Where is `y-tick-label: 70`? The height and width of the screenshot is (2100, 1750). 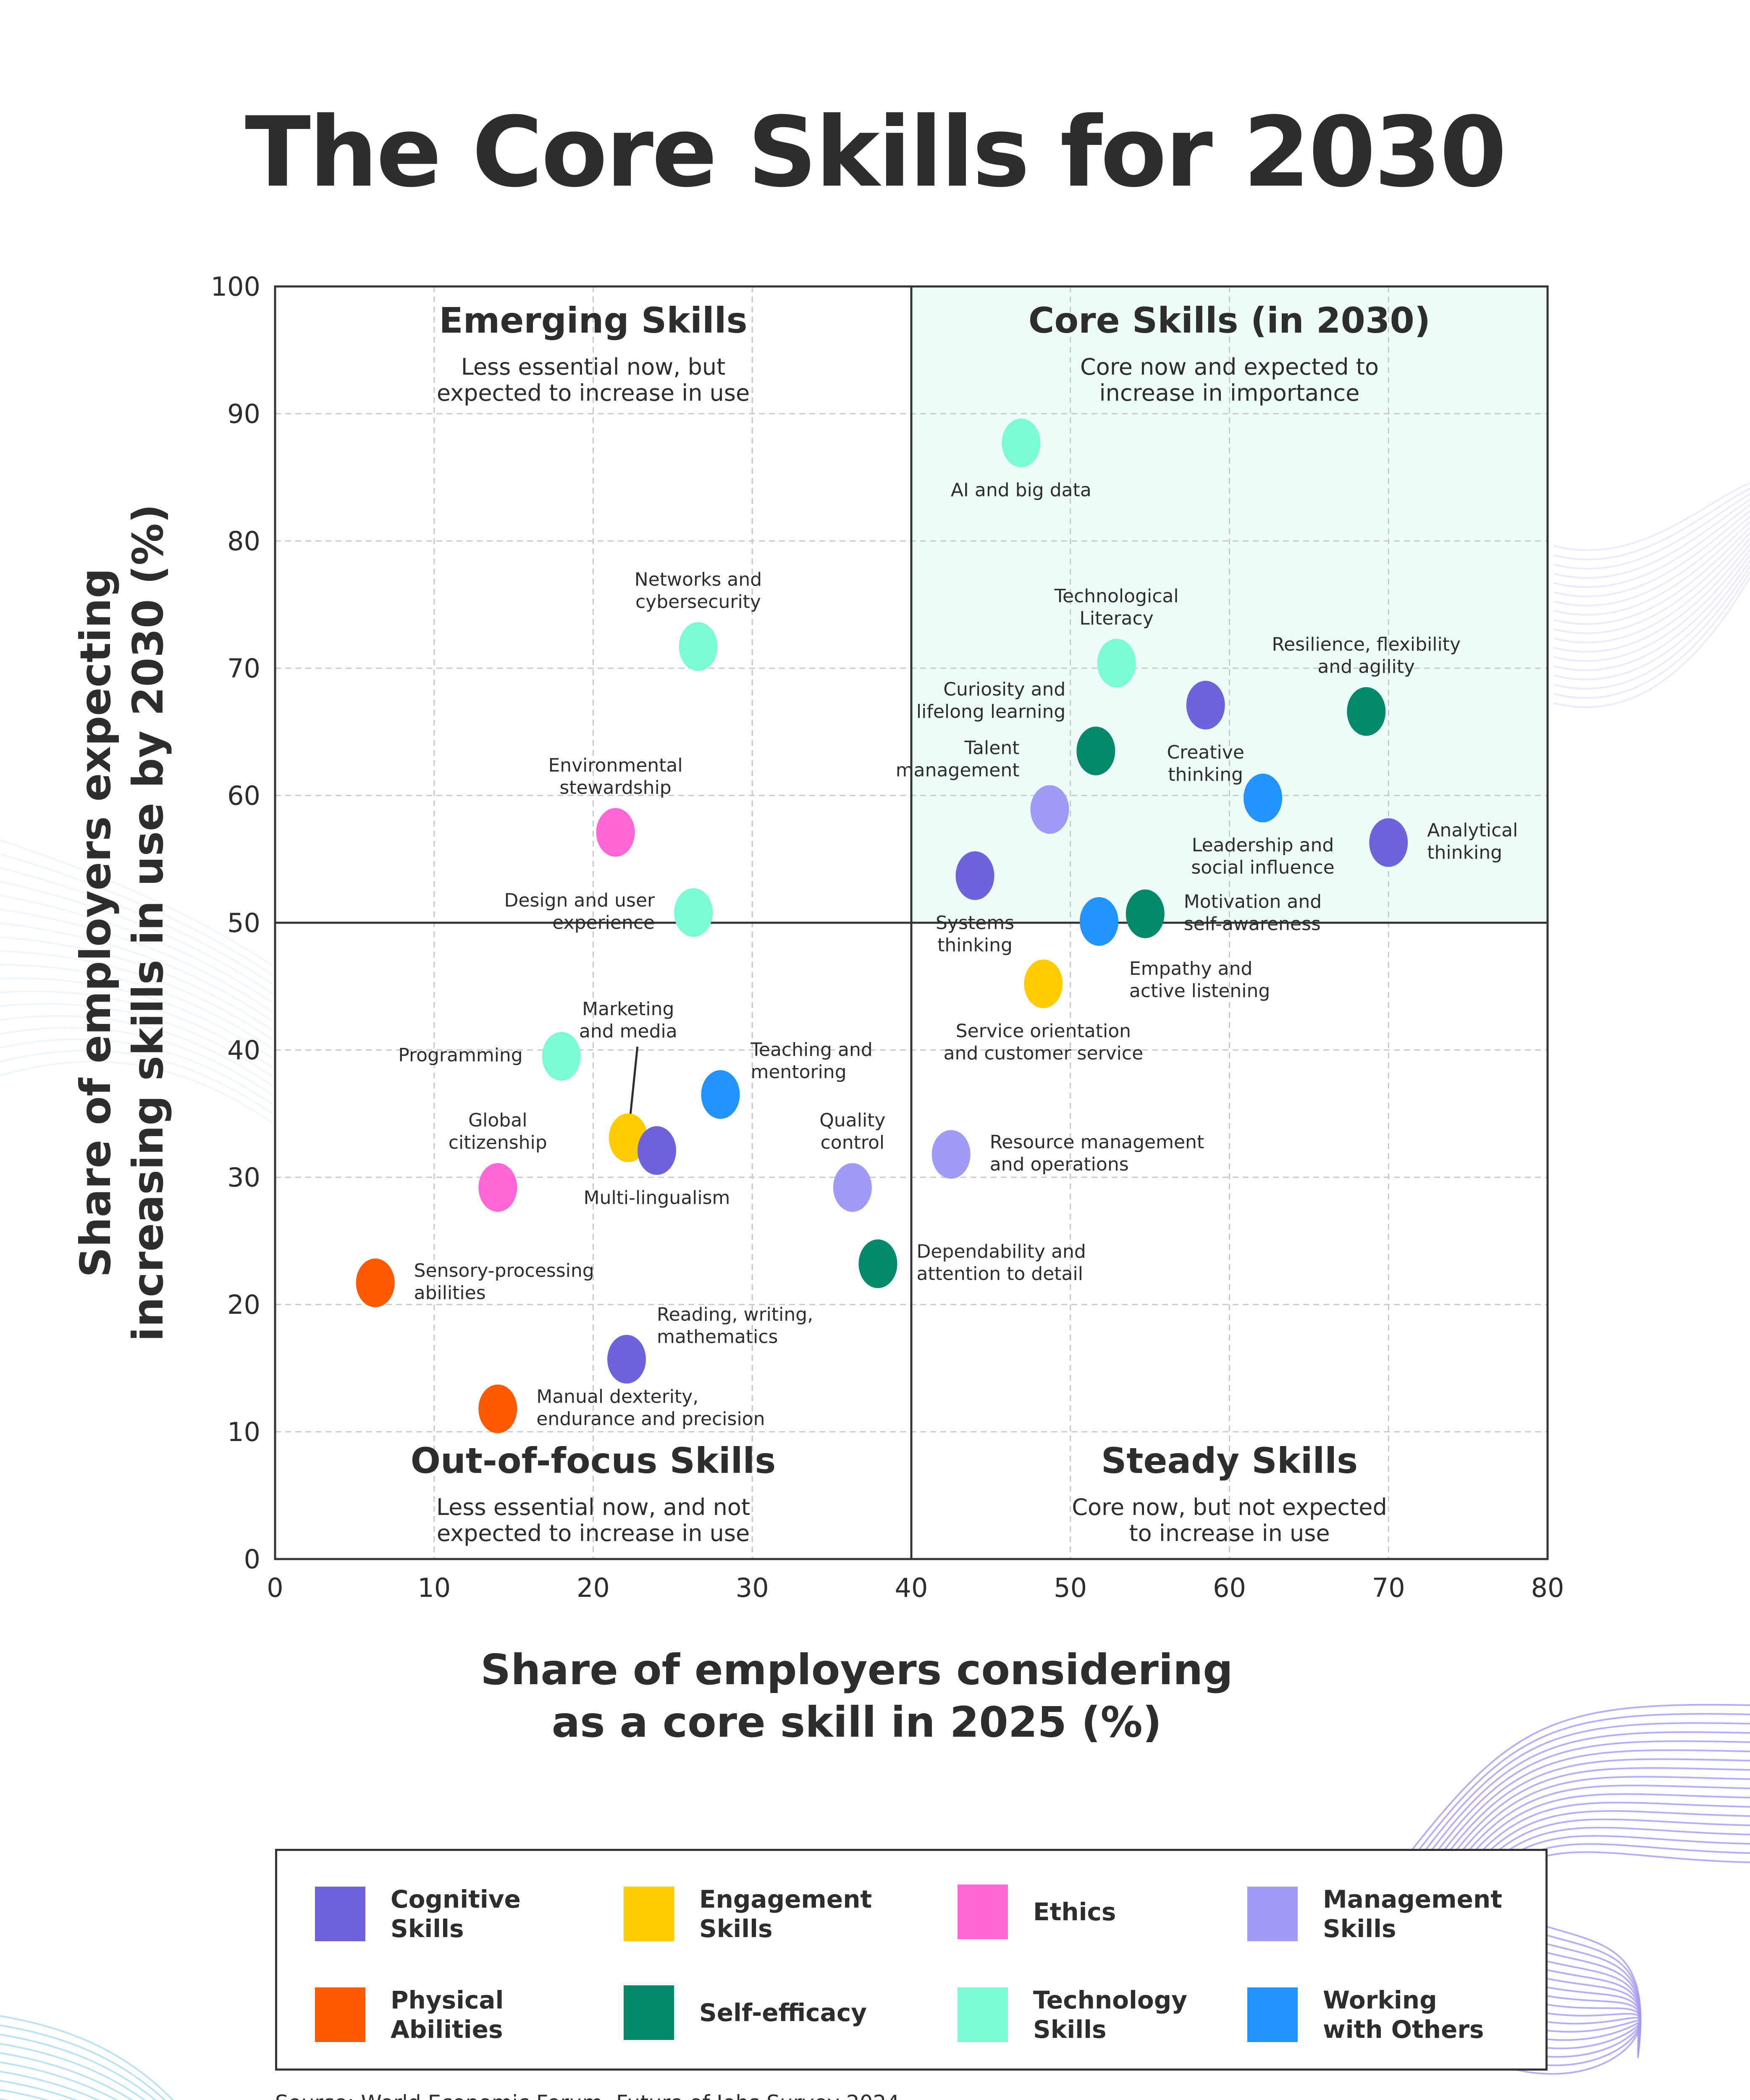
y-tick-label: 70 is located at coordinates (243, 668).